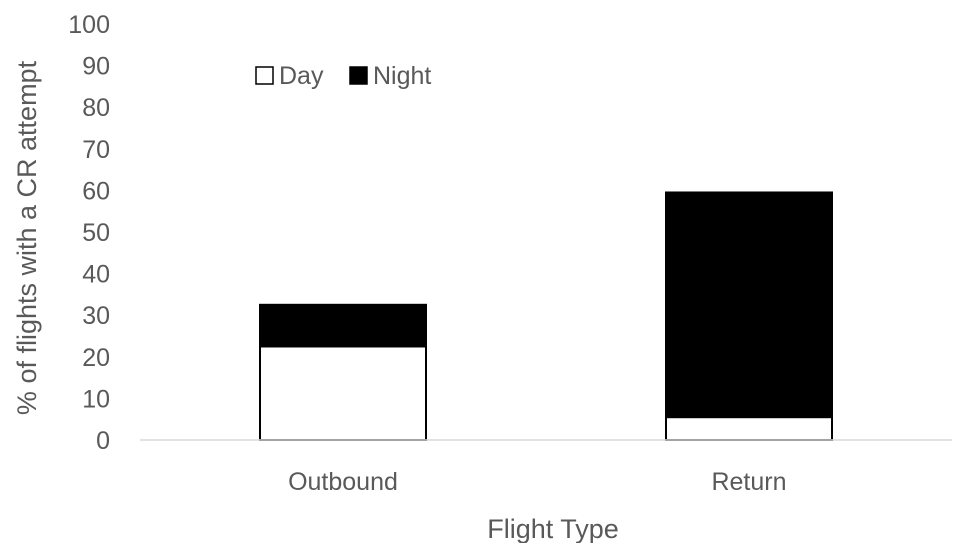 The height and width of the screenshot is (543, 954). What do you see at coordinates (301, 76) in the screenshot?
I see `legend-label-day: Day` at bounding box center [301, 76].